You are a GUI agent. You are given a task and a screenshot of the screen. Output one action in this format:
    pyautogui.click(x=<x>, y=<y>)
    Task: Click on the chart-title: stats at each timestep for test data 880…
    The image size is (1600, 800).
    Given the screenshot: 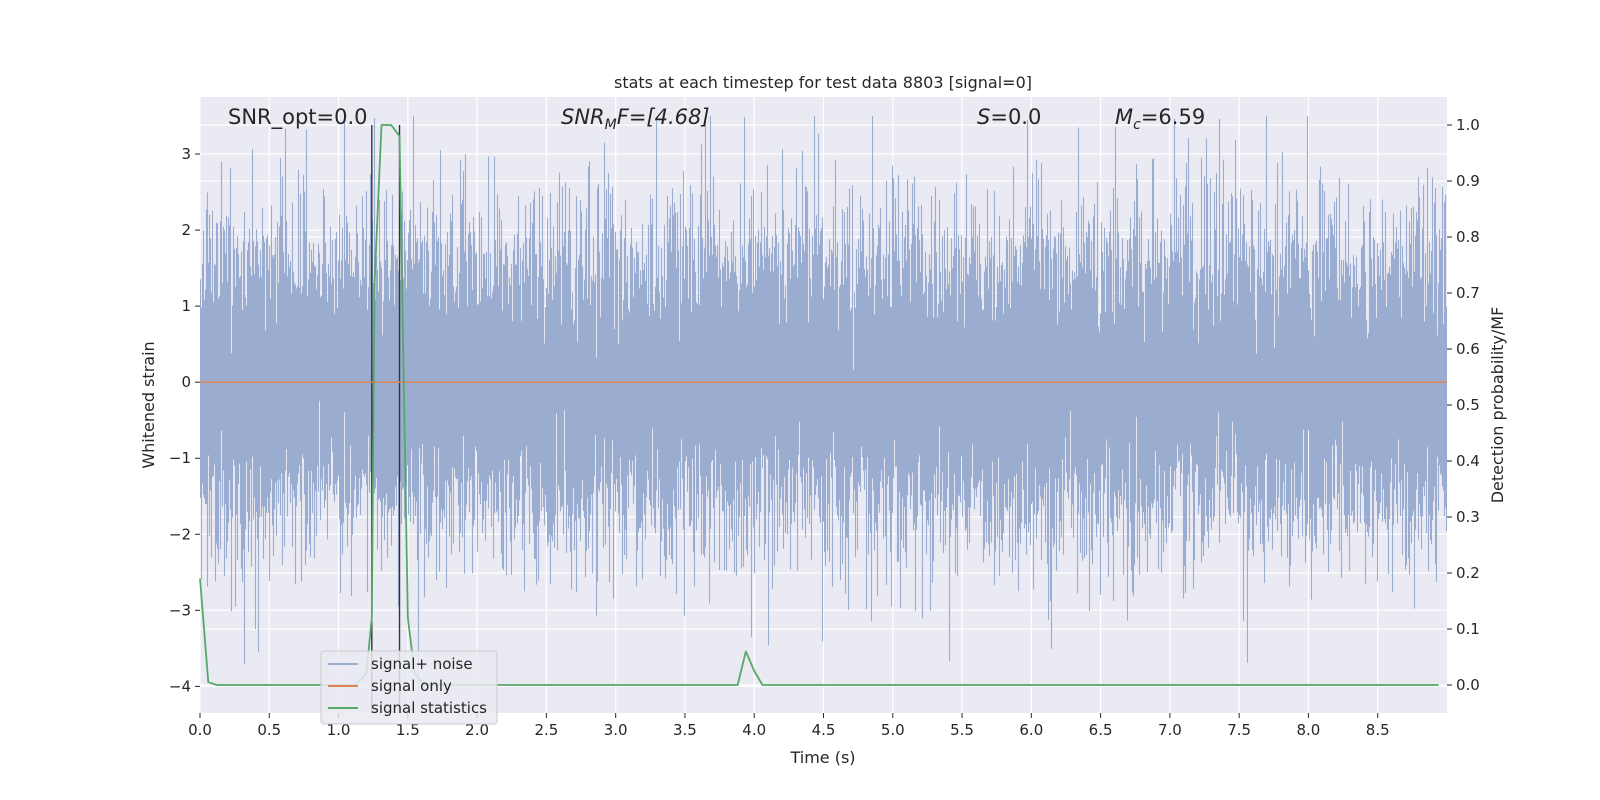 What is the action you would take?
    pyautogui.click(x=823, y=82)
    